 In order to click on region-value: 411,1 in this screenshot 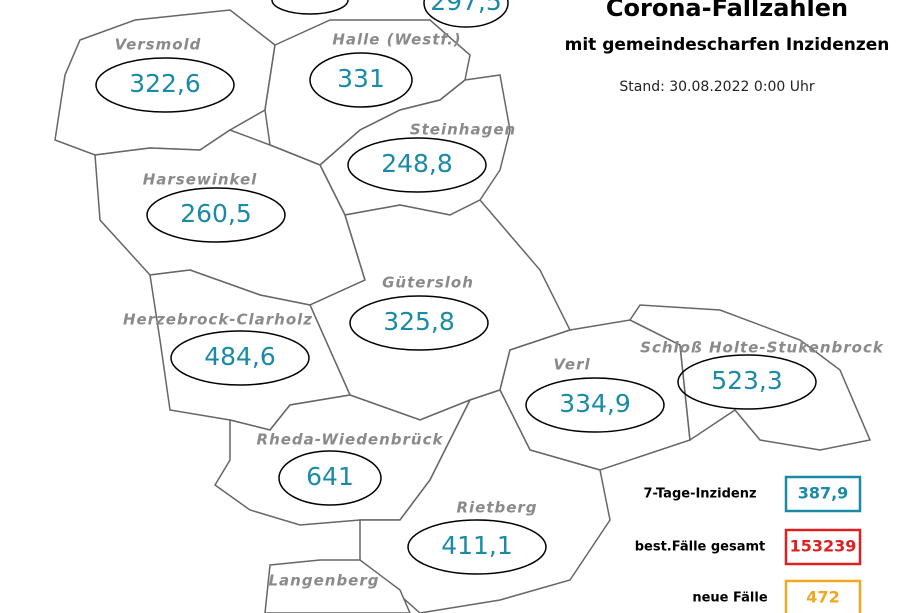, I will do `click(477, 545)`.